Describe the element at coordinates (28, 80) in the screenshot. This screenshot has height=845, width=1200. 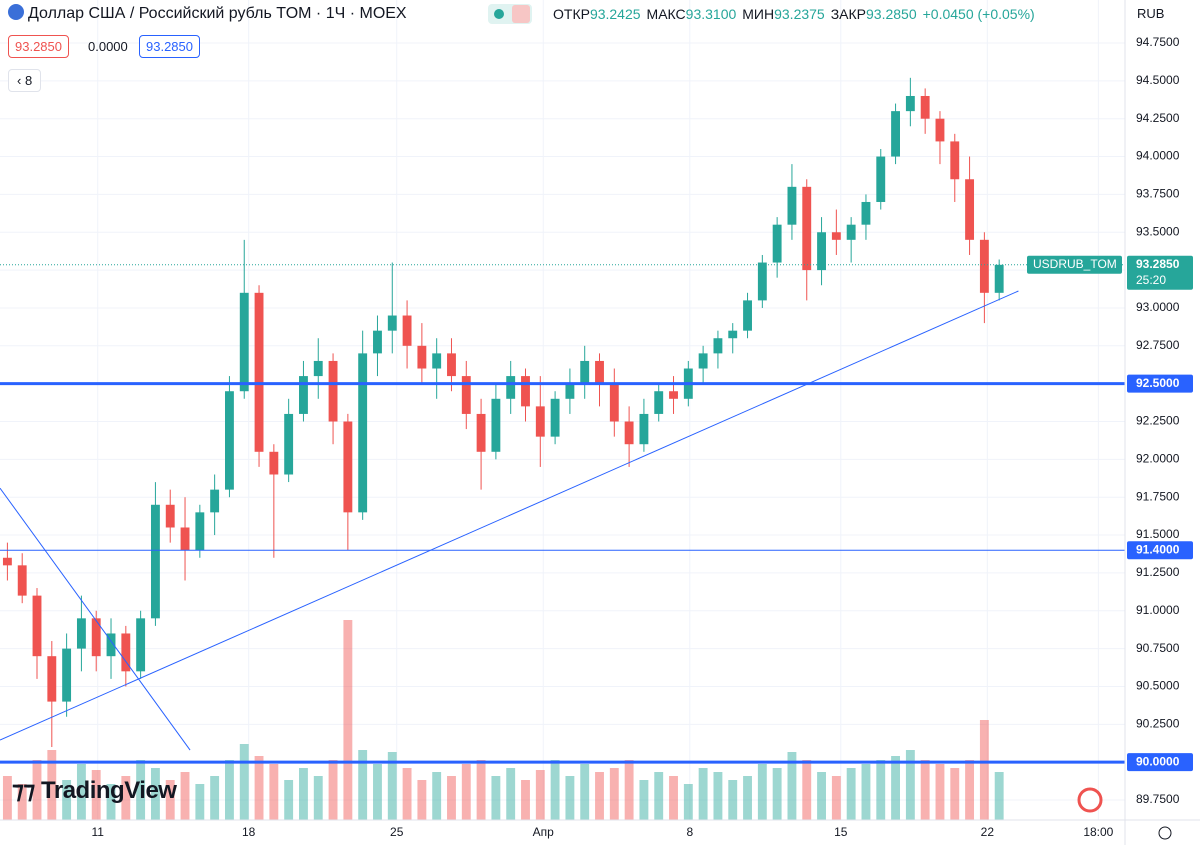
I see `indicator-count: 8` at that location.